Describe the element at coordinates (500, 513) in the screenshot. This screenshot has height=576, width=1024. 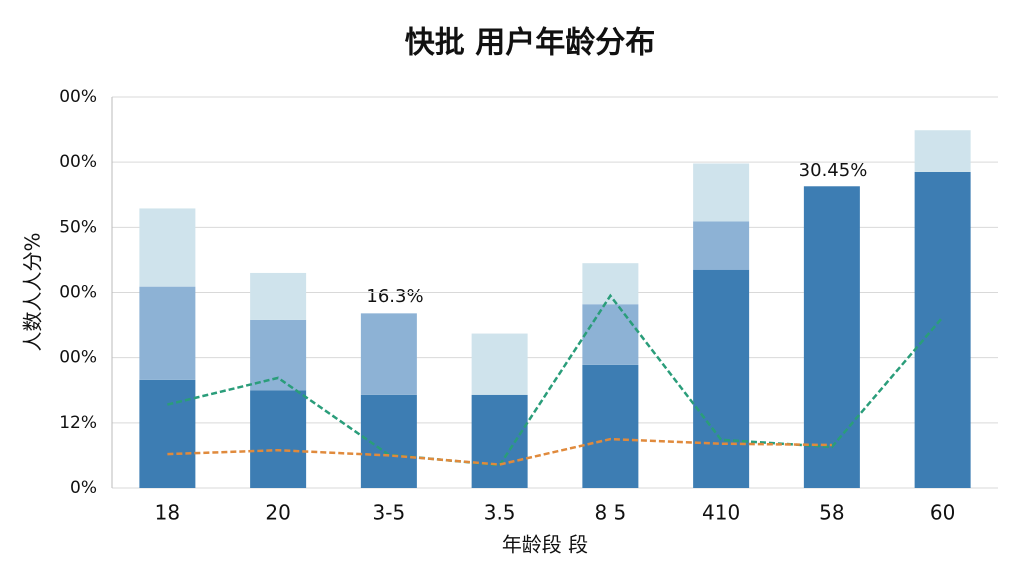
I see `x-tick-label: 3.5` at that location.